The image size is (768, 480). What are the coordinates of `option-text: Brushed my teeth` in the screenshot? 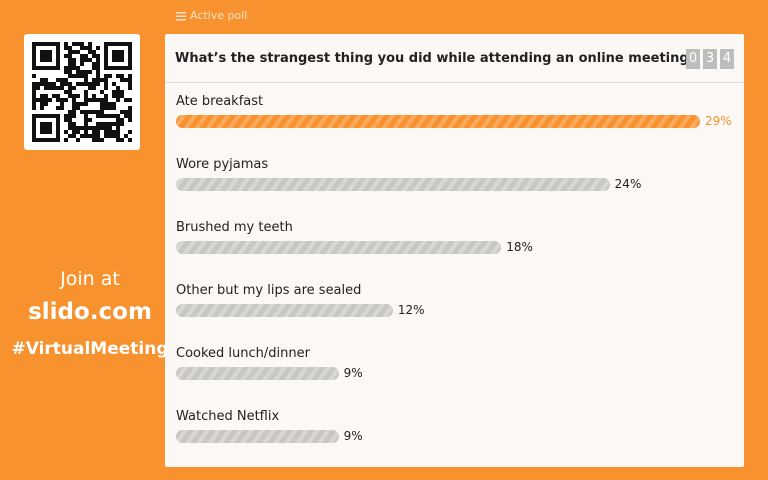 It's located at (234, 227).